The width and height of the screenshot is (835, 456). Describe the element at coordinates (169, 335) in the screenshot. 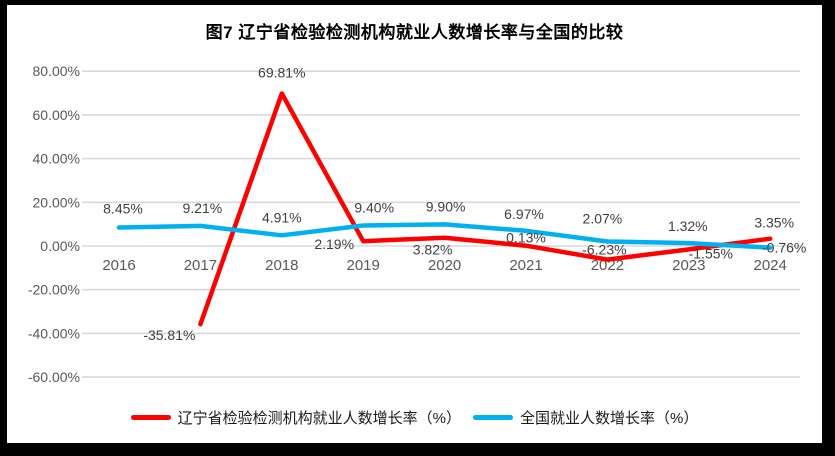

I see `data-label: -35.81%` at that location.